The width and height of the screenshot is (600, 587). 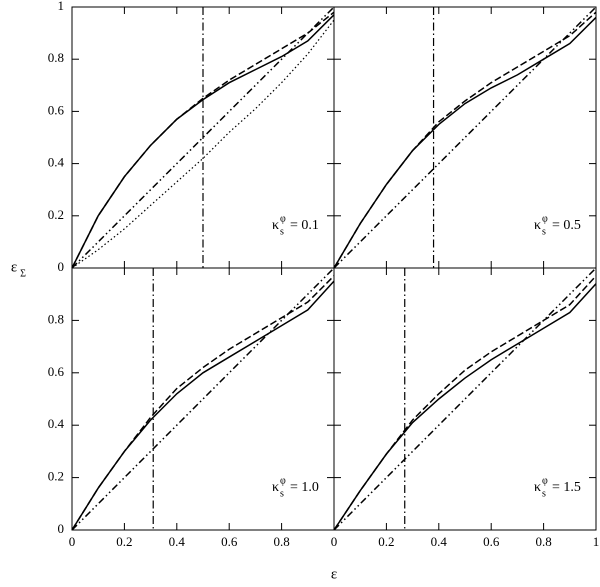 What do you see at coordinates (304, 225) in the screenshot?
I see `panel-label-text: = 0.1` at bounding box center [304, 225].